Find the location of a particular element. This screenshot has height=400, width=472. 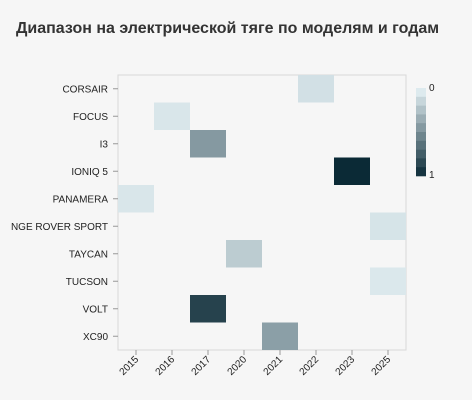

x-tick-label: 2020 is located at coordinates (238, 366).